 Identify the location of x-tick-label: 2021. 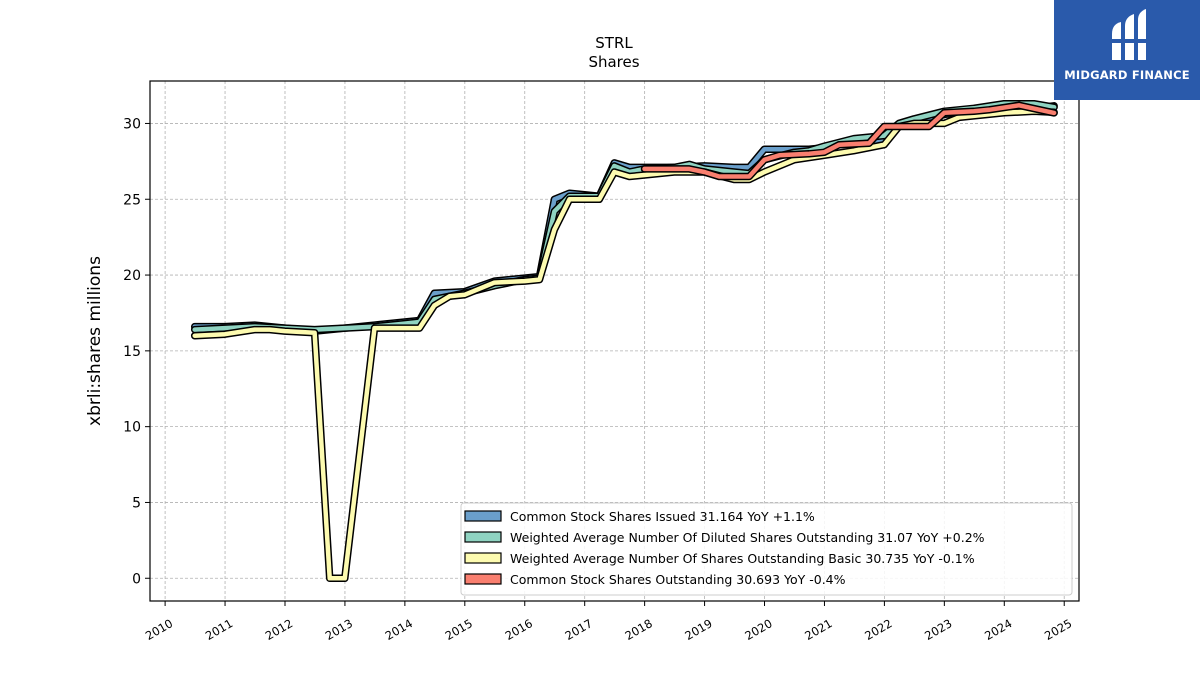
(818, 629).